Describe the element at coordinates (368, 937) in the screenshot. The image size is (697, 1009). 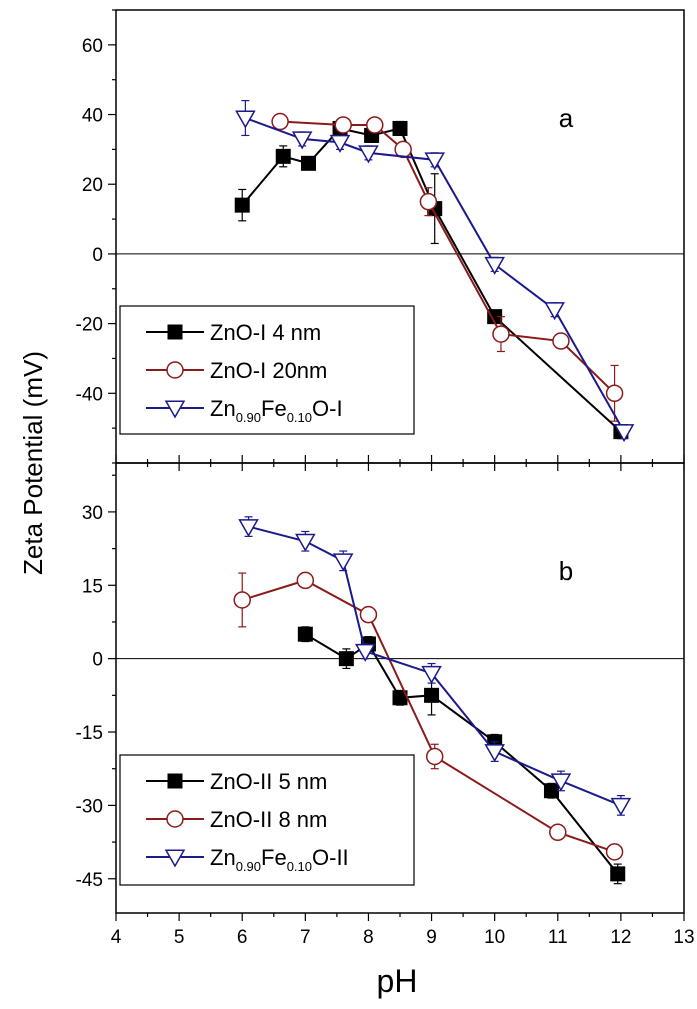
I see `x-tick-label: 8` at that location.